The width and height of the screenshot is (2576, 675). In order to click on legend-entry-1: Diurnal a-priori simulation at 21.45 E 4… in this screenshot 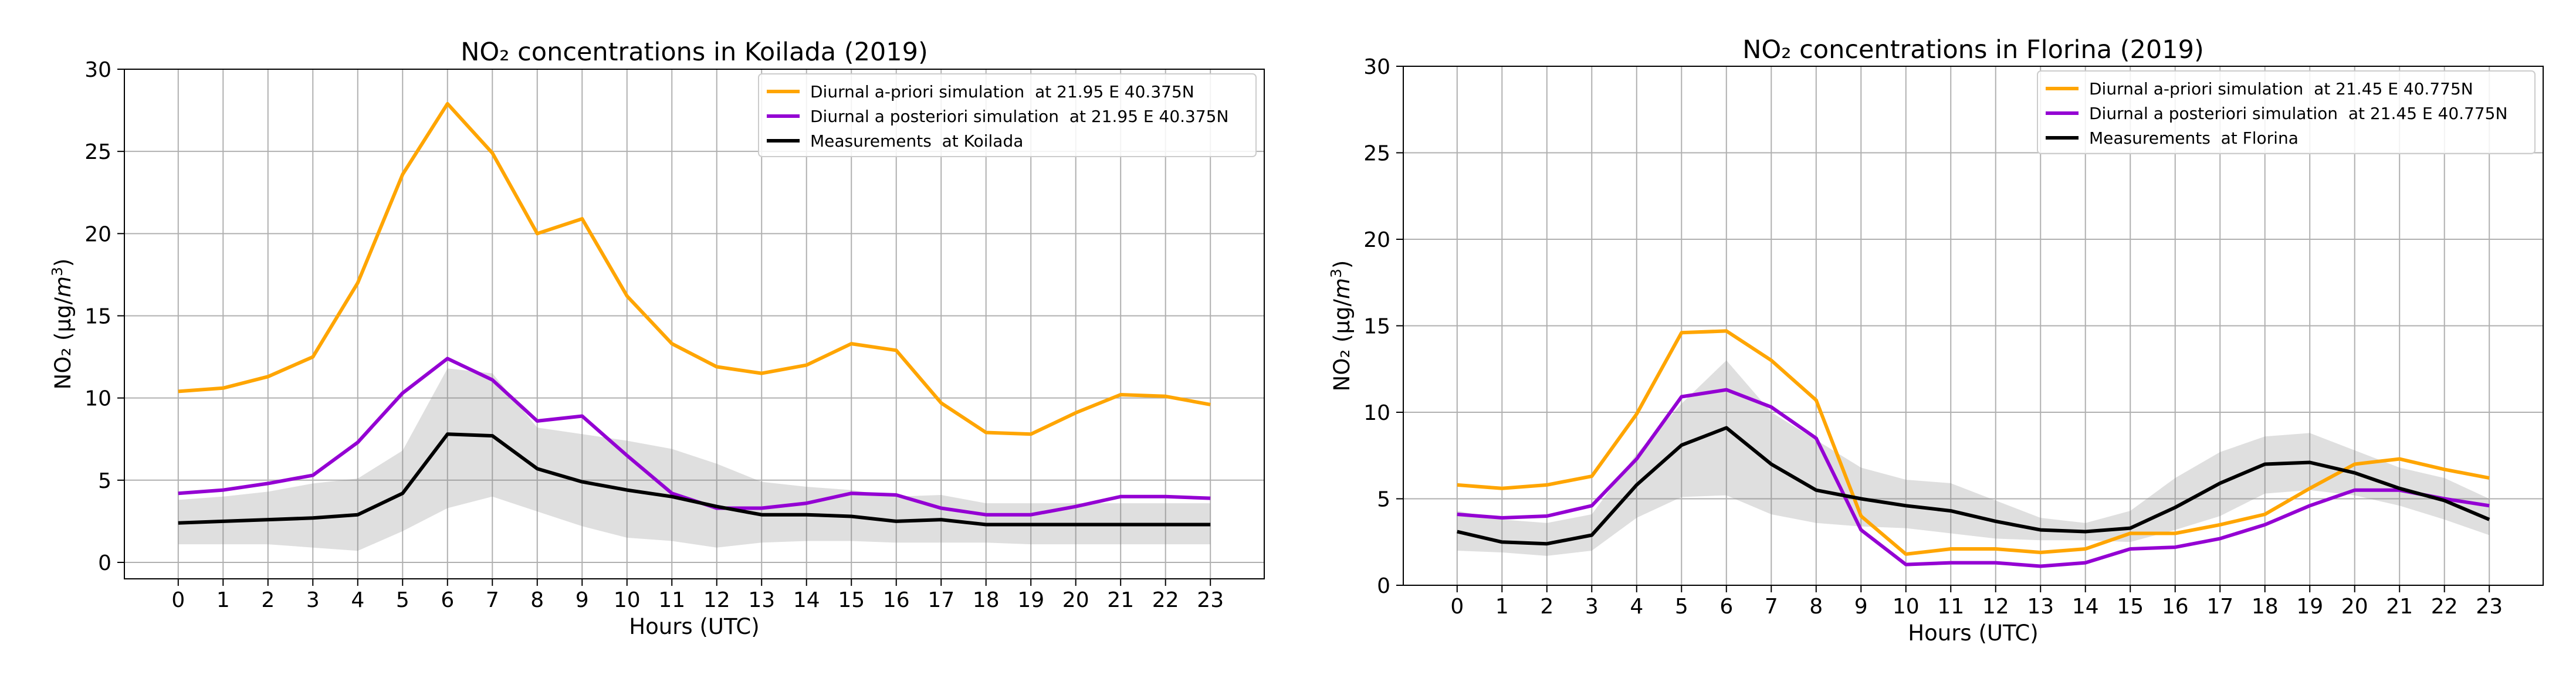, I will do `click(2281, 89)`.